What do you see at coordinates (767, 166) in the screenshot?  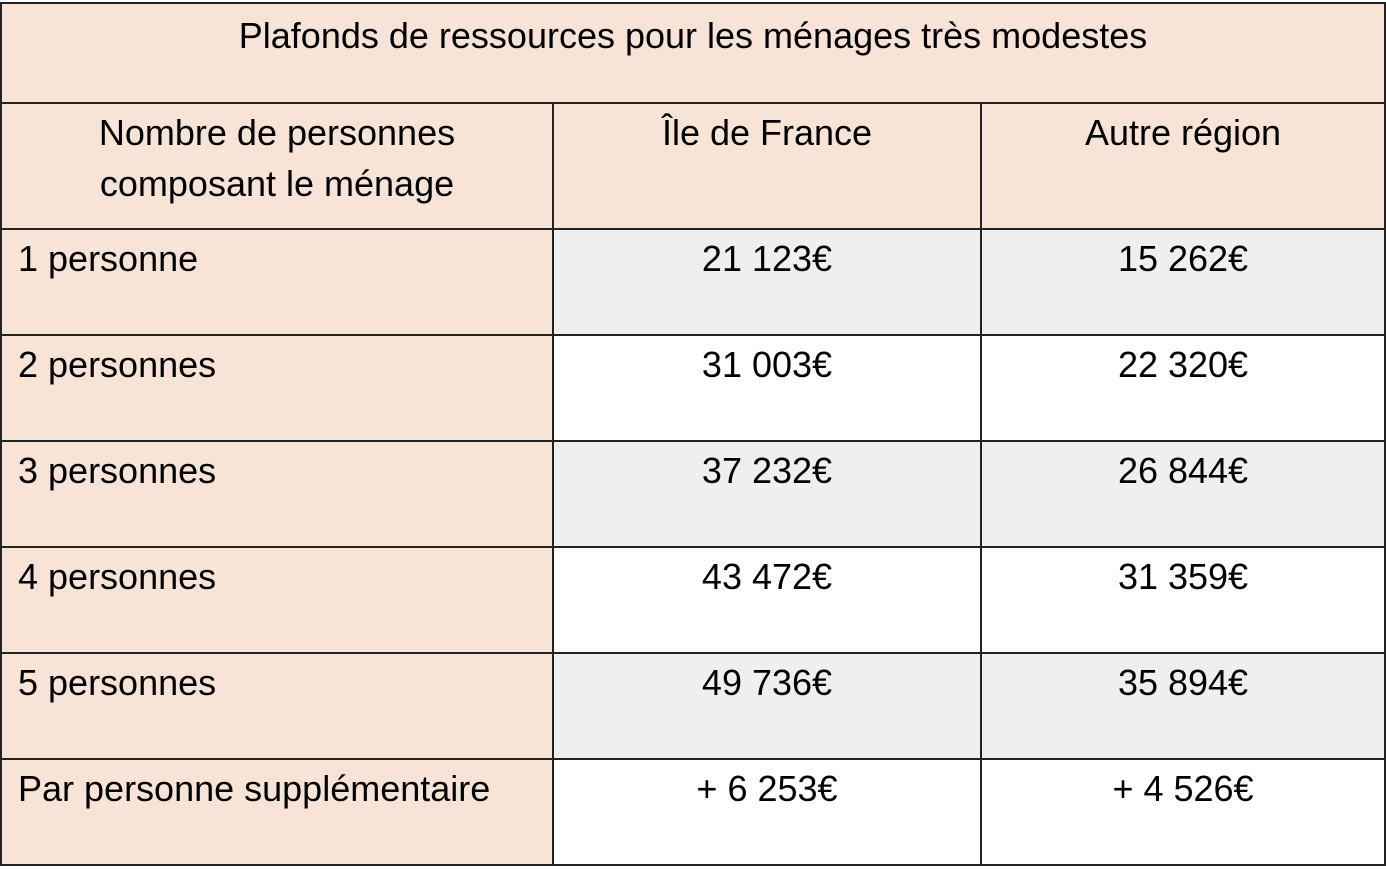 I see `header-ile-de-france: Île de France` at bounding box center [767, 166].